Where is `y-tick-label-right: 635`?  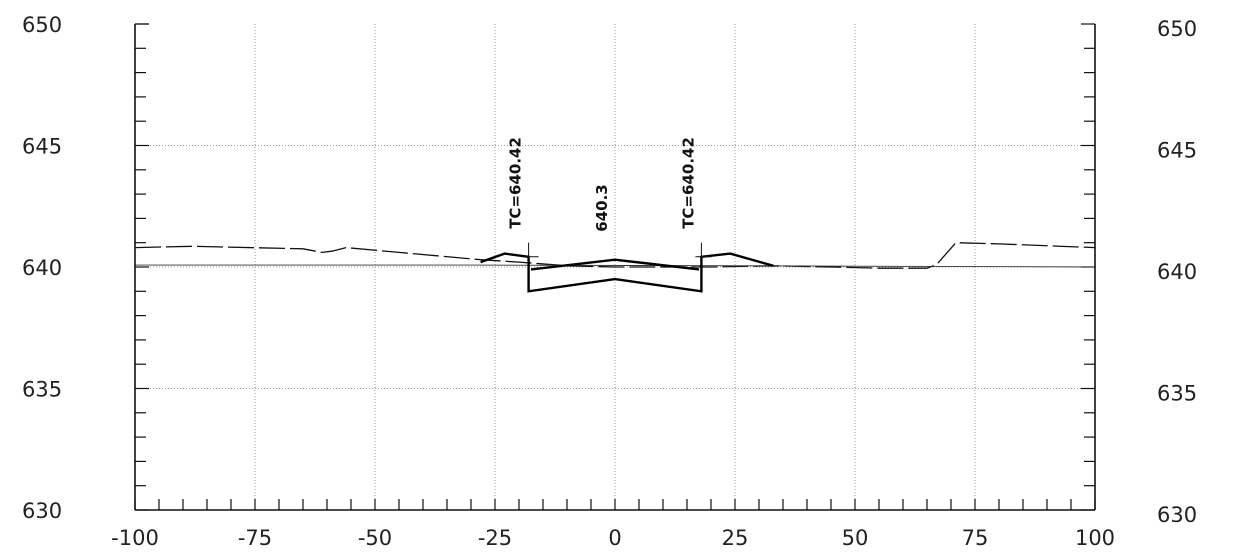
y-tick-label-right: 635 is located at coordinates (1177, 394).